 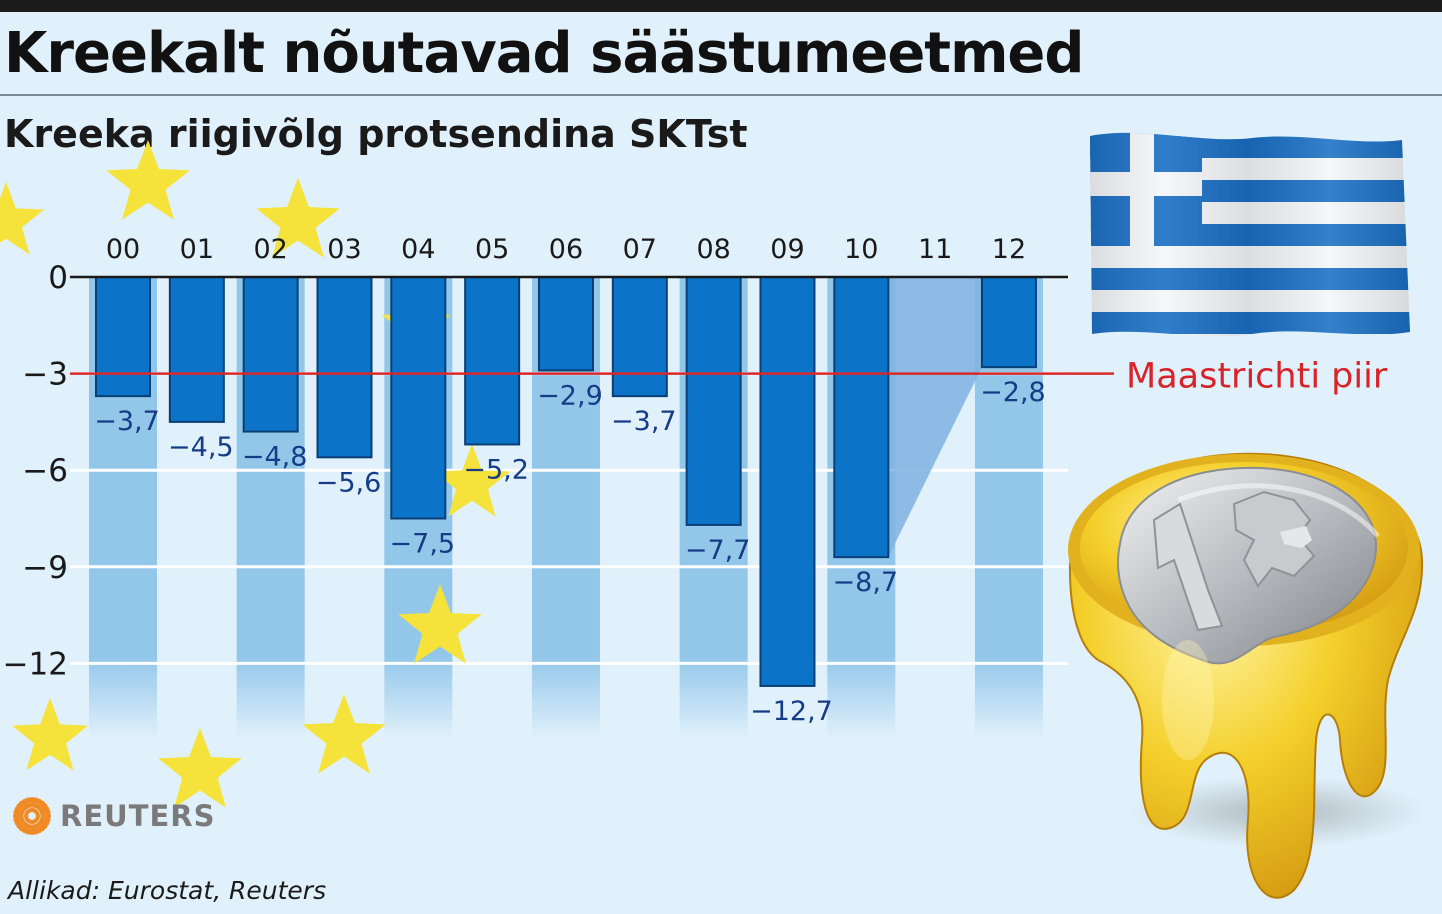 I want to click on source-note: Allikad: Eurostat, Reuters, so click(x=167, y=890).